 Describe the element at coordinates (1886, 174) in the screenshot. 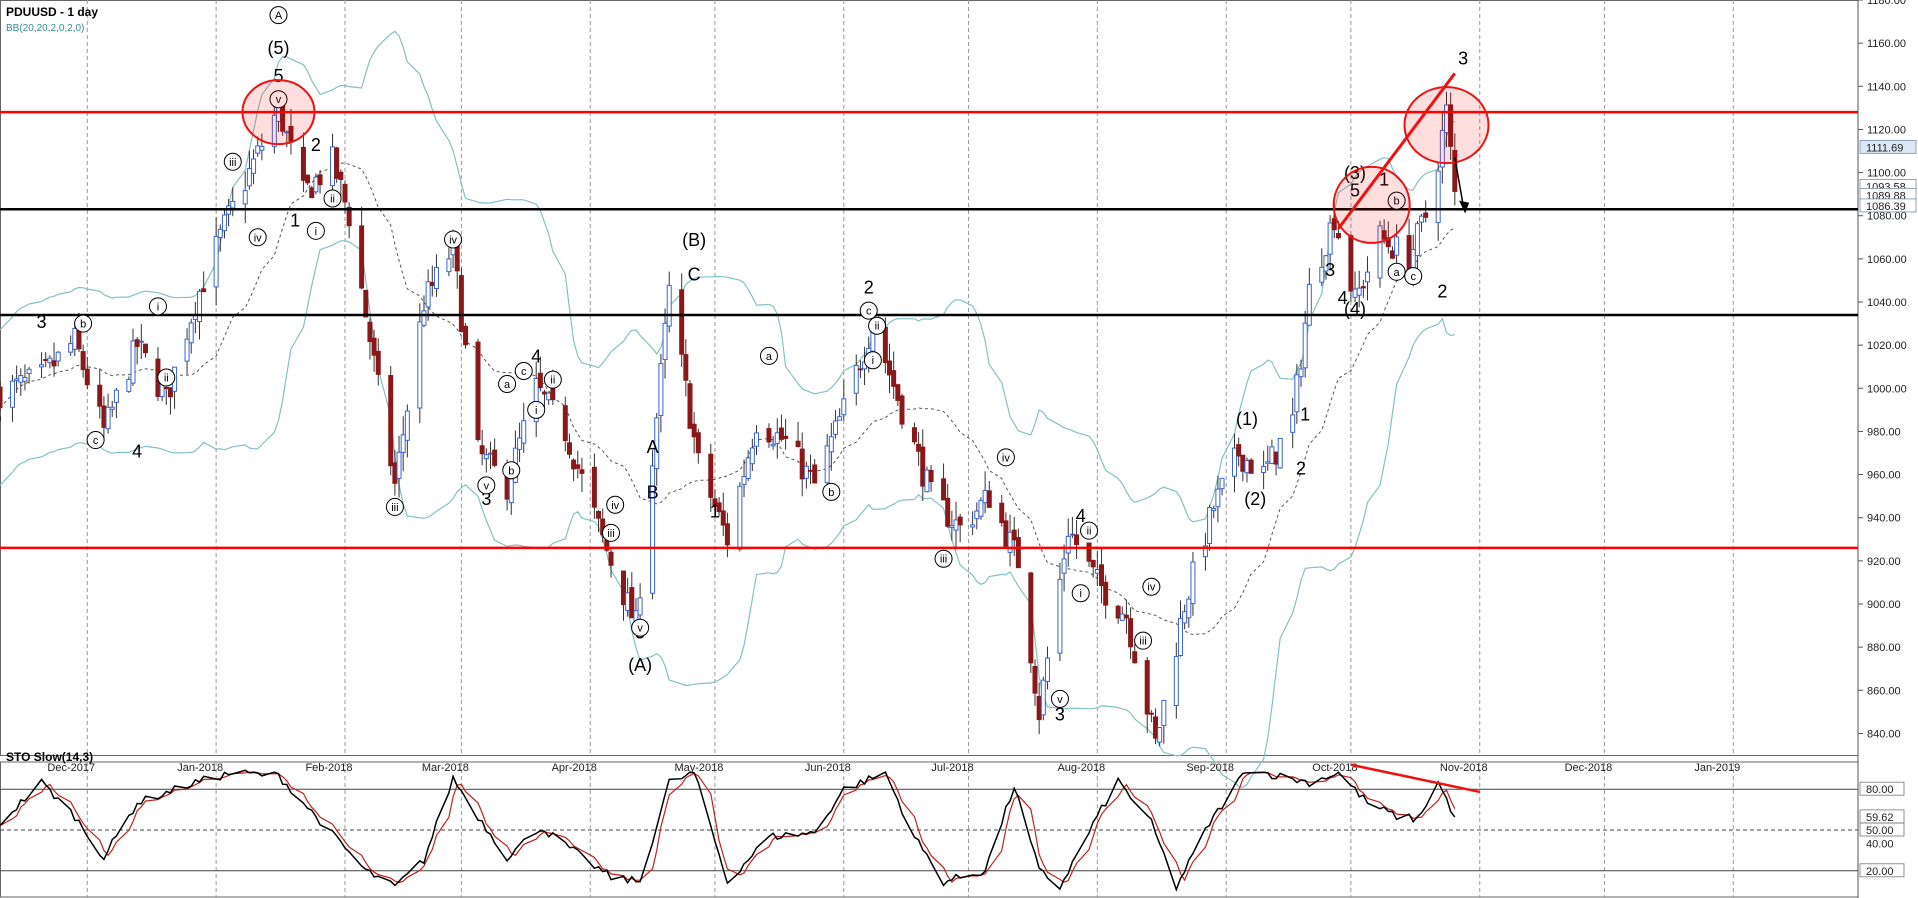

I see `price-tick-label: 1100.00` at that location.